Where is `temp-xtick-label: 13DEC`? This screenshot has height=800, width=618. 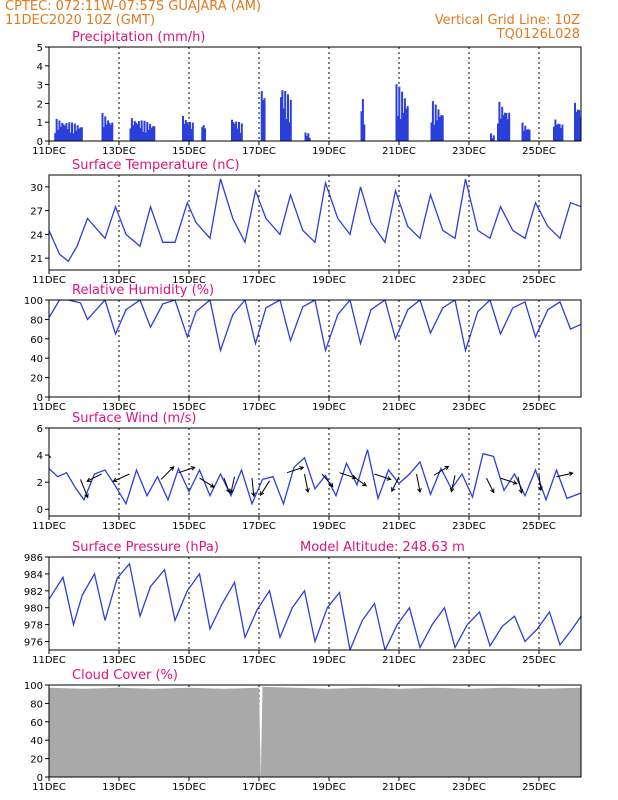 temp-xtick-label: 13DEC is located at coordinates (119, 280).